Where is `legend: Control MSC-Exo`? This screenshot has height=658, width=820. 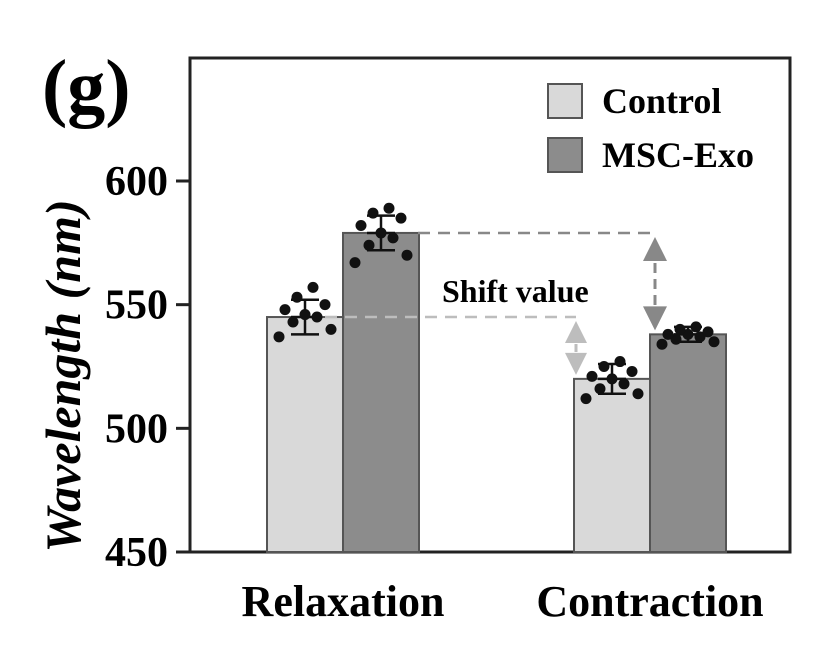 legend: Control MSC-Exo is located at coordinates (650, 128).